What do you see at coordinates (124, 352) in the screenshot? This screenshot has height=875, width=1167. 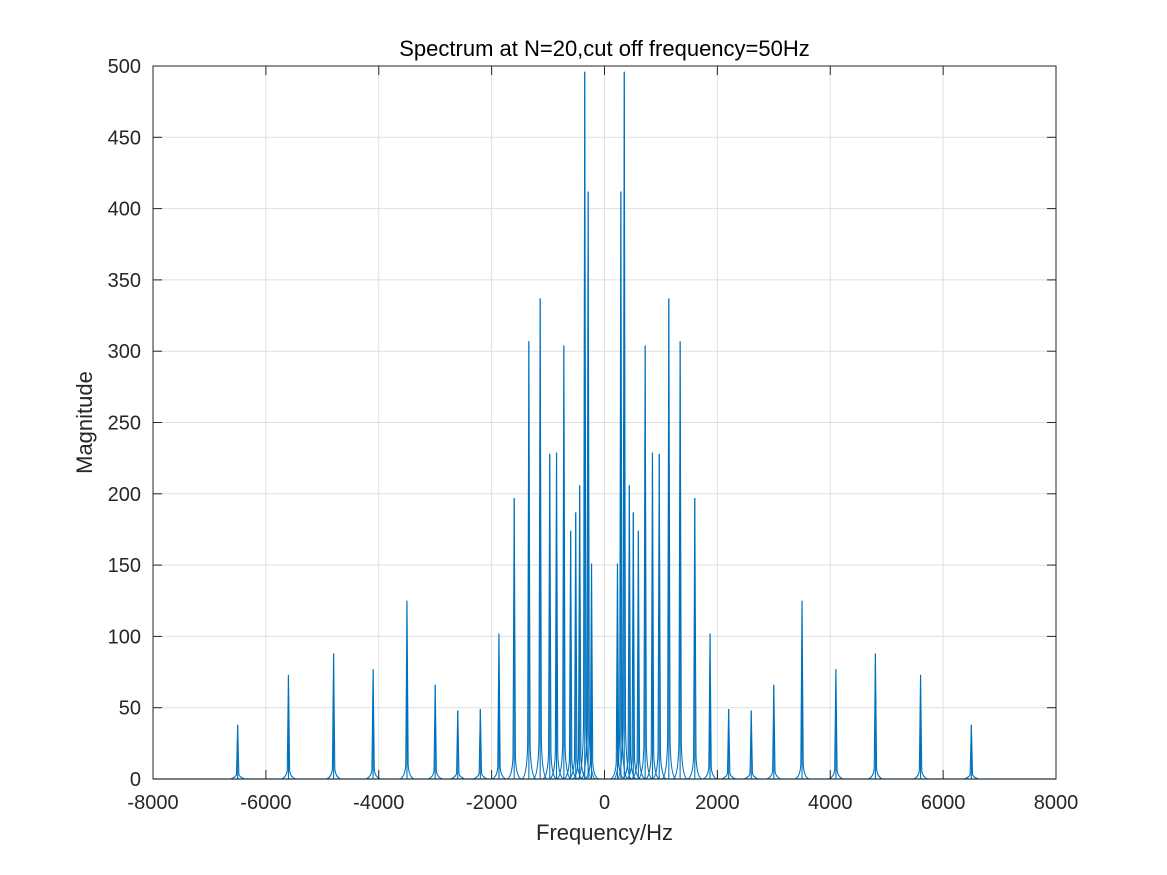 I see `y-tick-label: 300` at bounding box center [124, 352].